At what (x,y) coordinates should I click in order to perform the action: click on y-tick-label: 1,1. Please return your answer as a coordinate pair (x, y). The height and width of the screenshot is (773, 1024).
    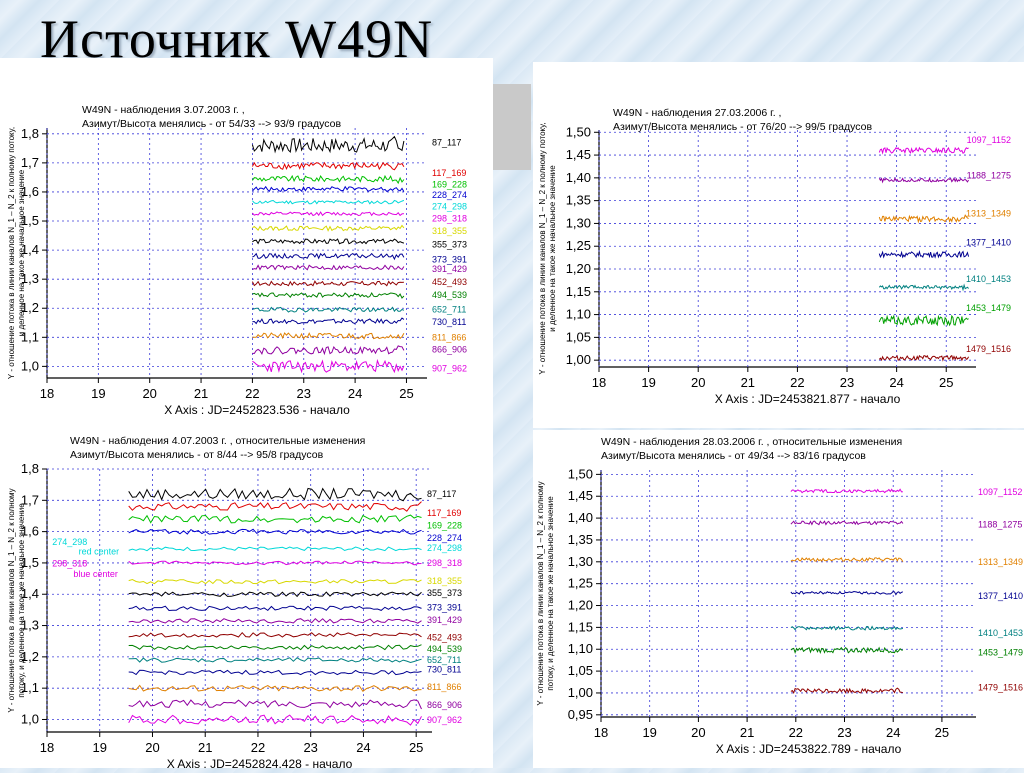
    Looking at the image, I should click on (30, 687).